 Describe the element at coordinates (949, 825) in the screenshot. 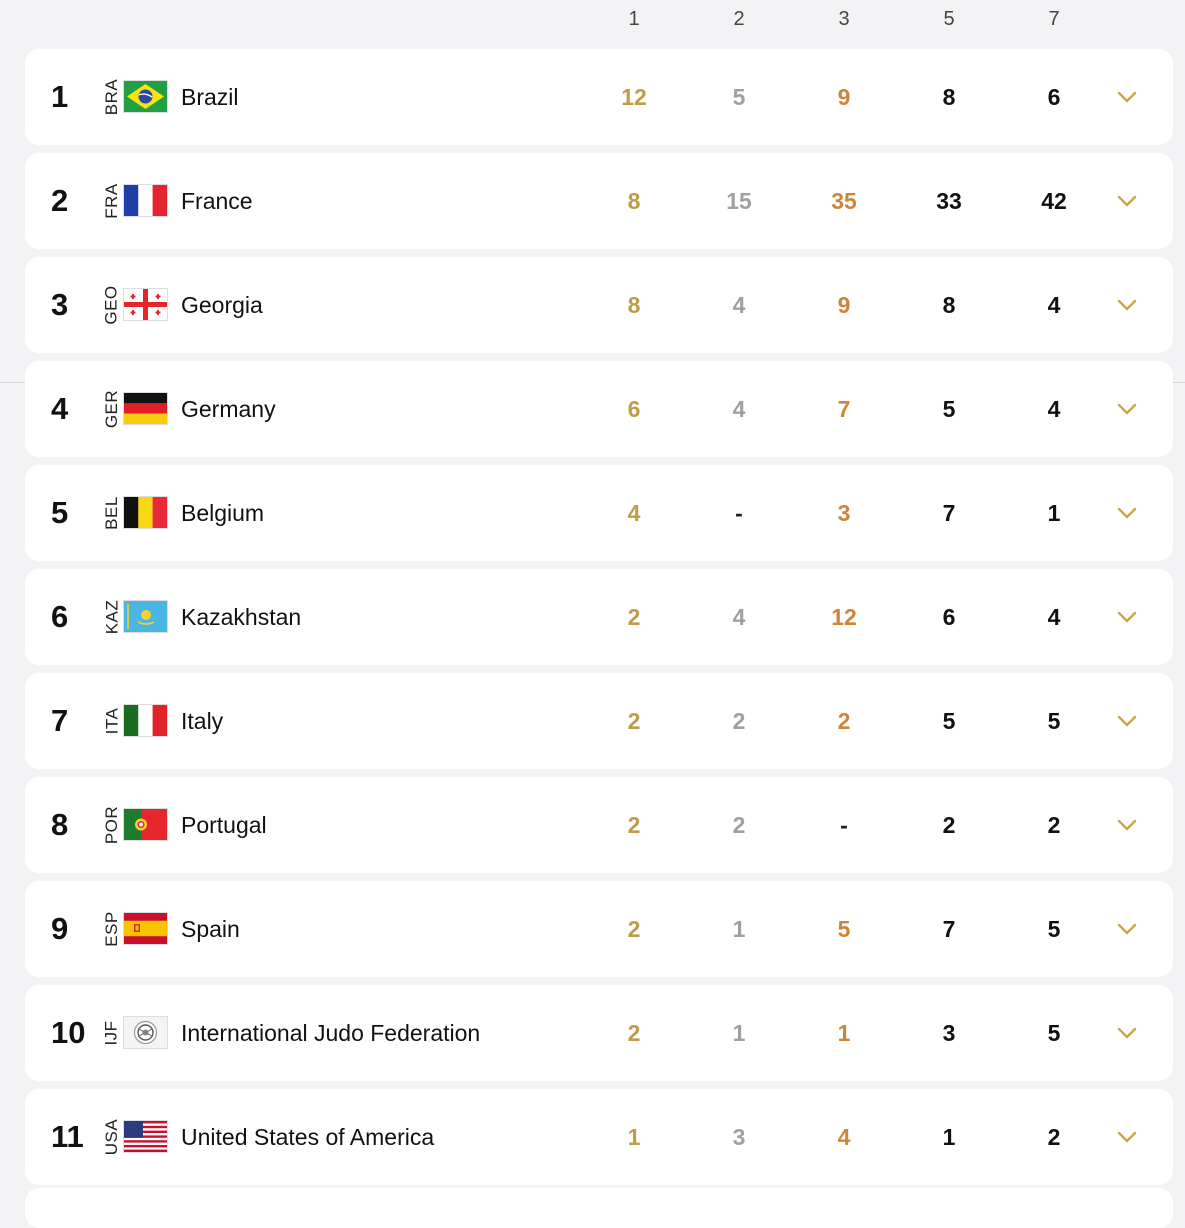

I see `value-col-5: 2` at that location.